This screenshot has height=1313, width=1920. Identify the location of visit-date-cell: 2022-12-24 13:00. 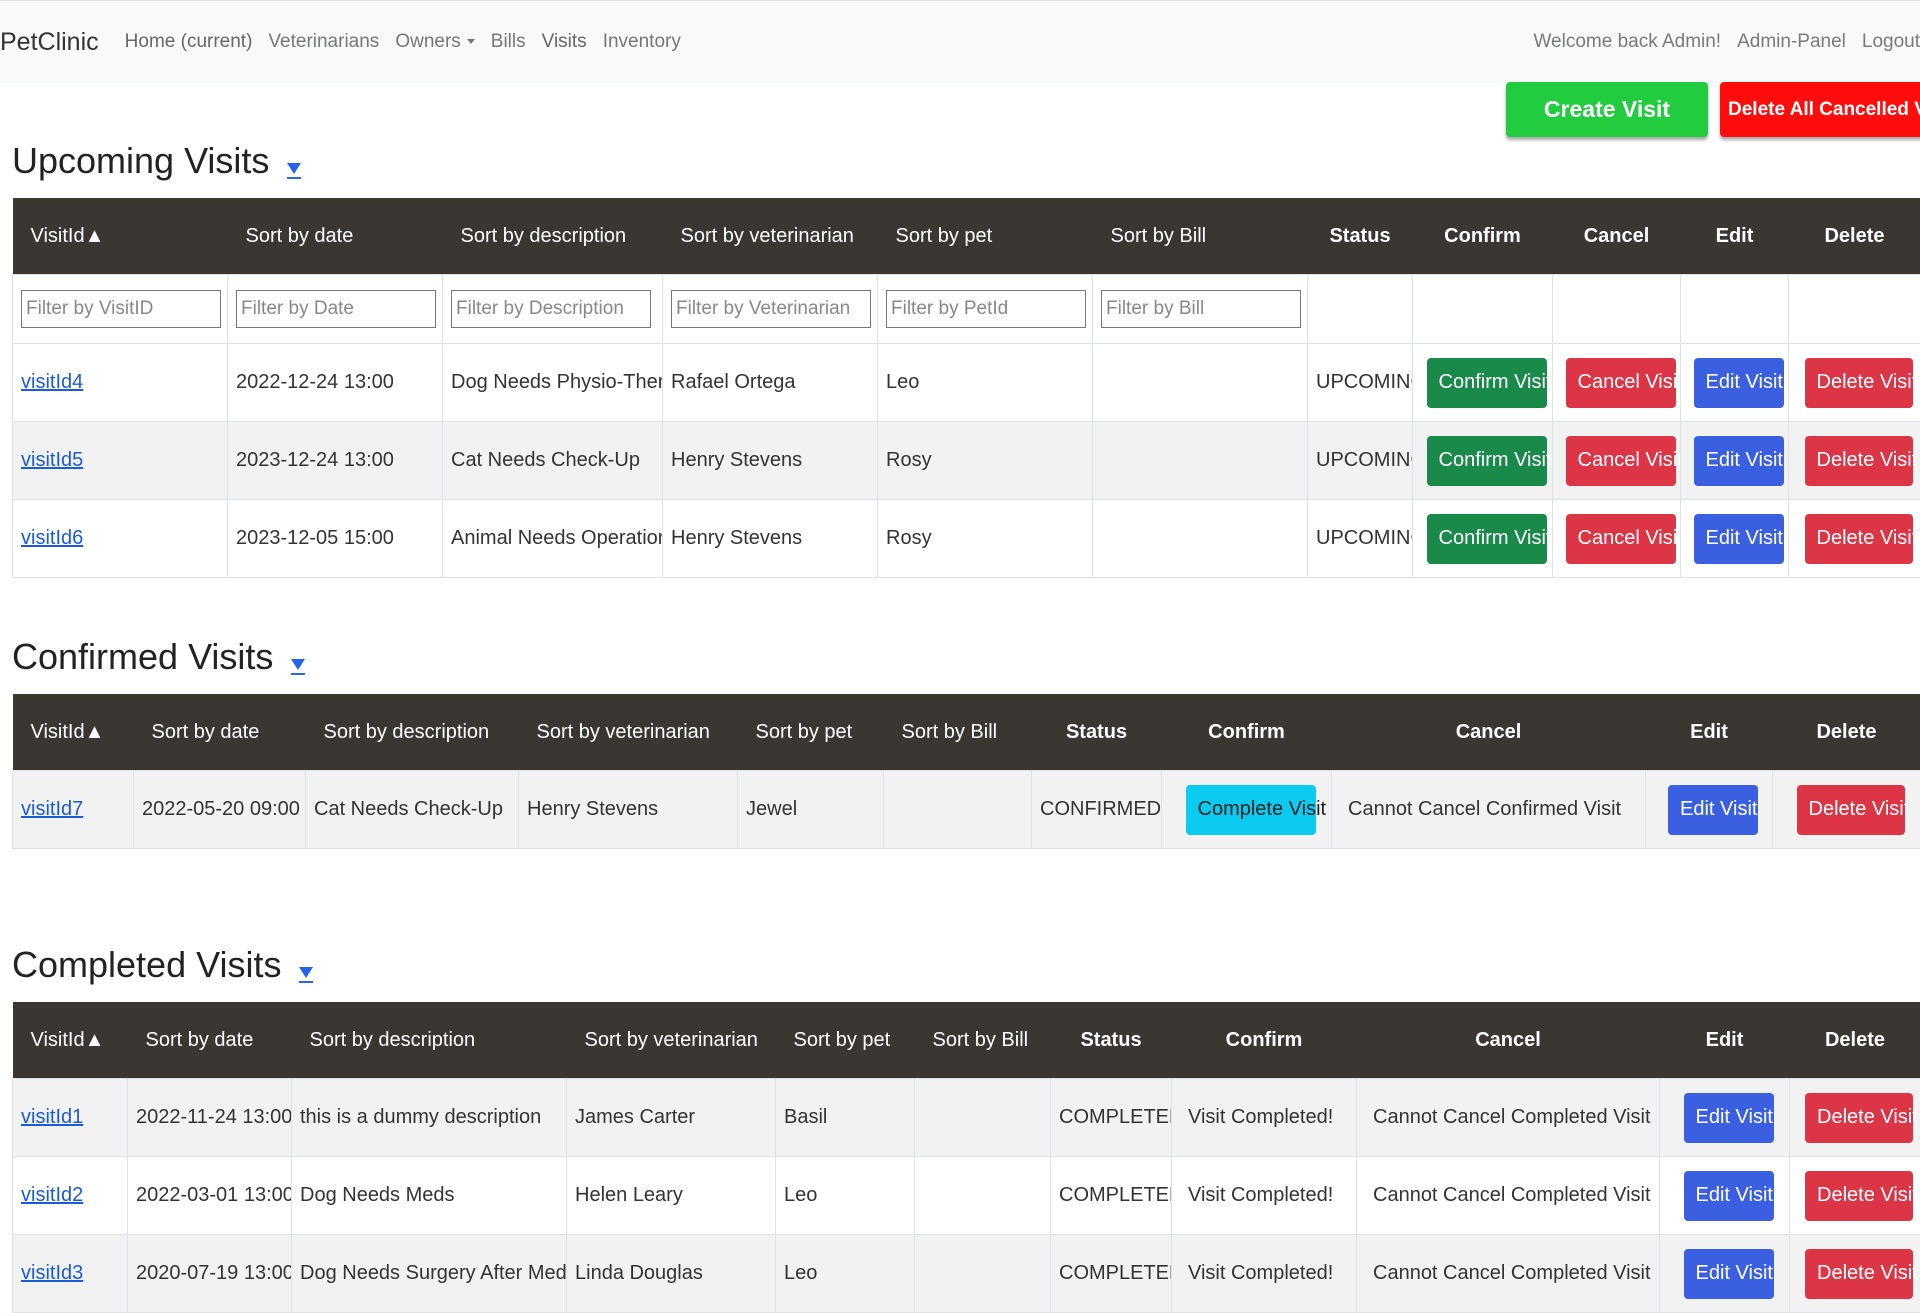
(335, 383).